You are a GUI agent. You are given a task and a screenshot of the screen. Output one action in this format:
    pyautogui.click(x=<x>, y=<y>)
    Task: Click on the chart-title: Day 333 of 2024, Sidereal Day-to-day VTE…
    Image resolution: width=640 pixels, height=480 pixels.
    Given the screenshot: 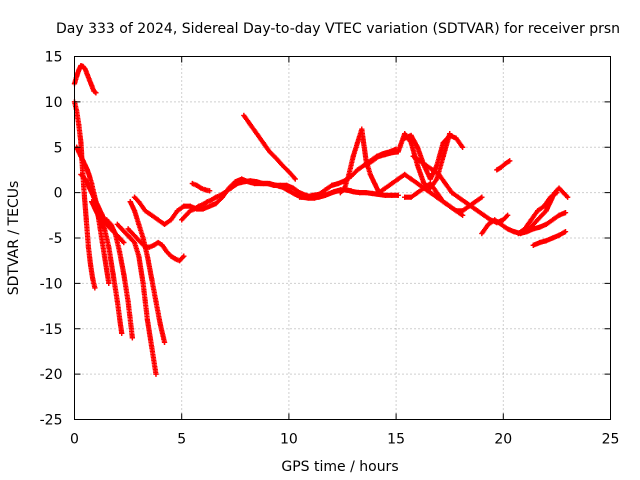 What is the action you would take?
    pyautogui.click(x=338, y=29)
    